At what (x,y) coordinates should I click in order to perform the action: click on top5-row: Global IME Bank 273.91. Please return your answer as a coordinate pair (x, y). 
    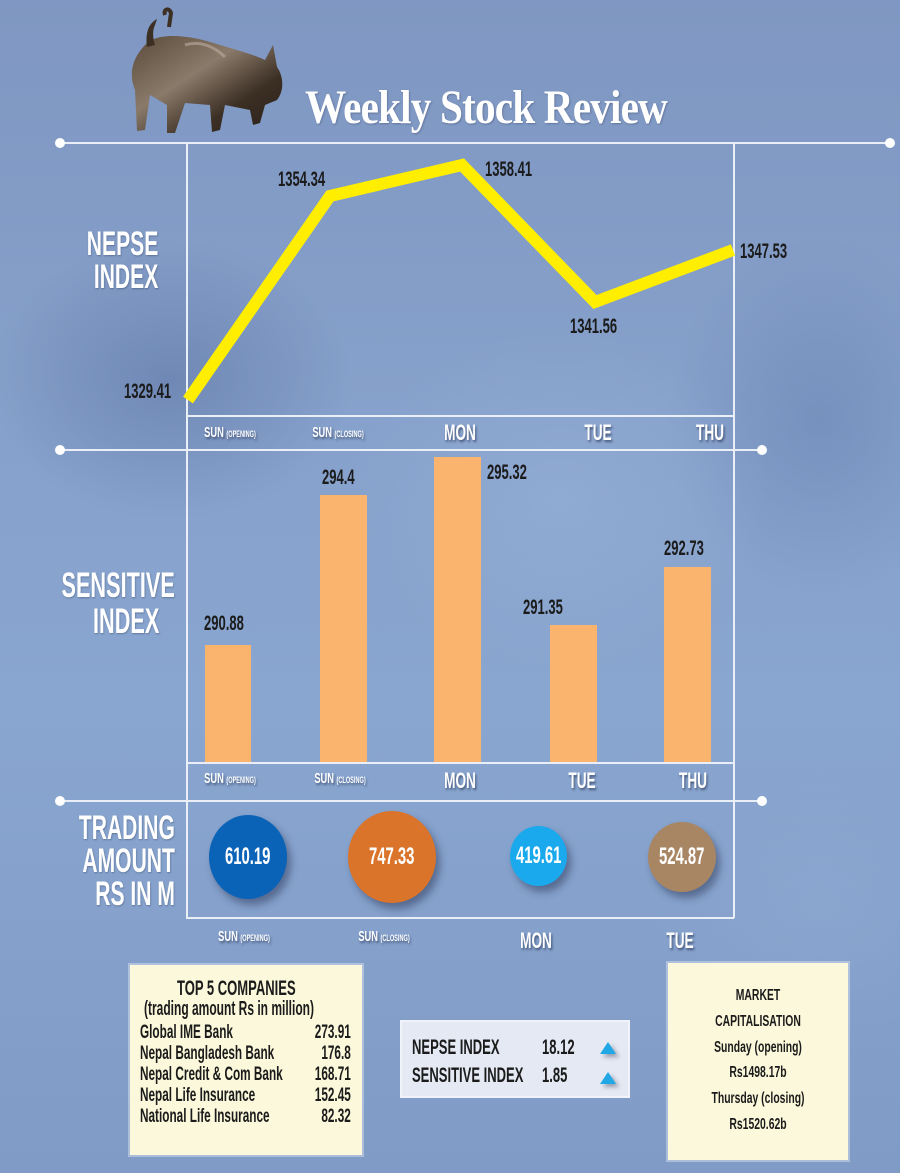
    Looking at the image, I should click on (245, 1032).